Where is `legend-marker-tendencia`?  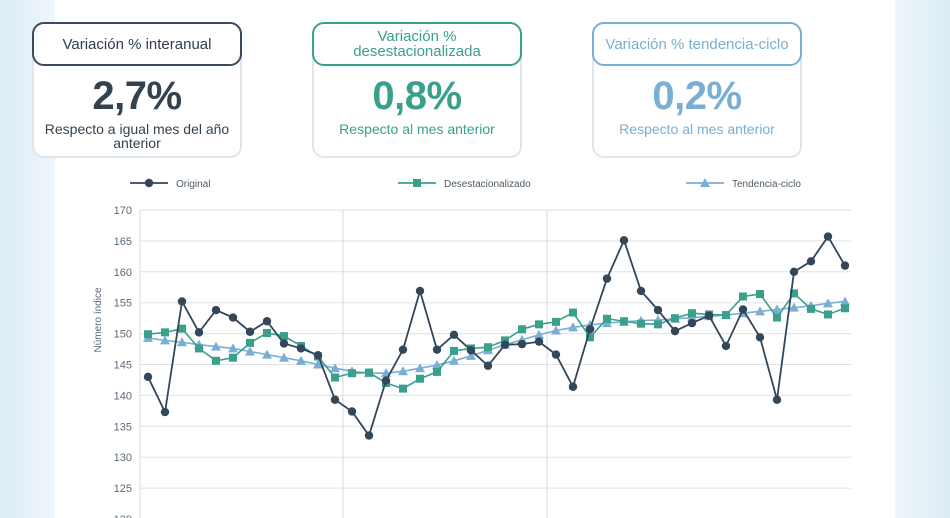
legend-marker-tendencia is located at coordinates (705, 182).